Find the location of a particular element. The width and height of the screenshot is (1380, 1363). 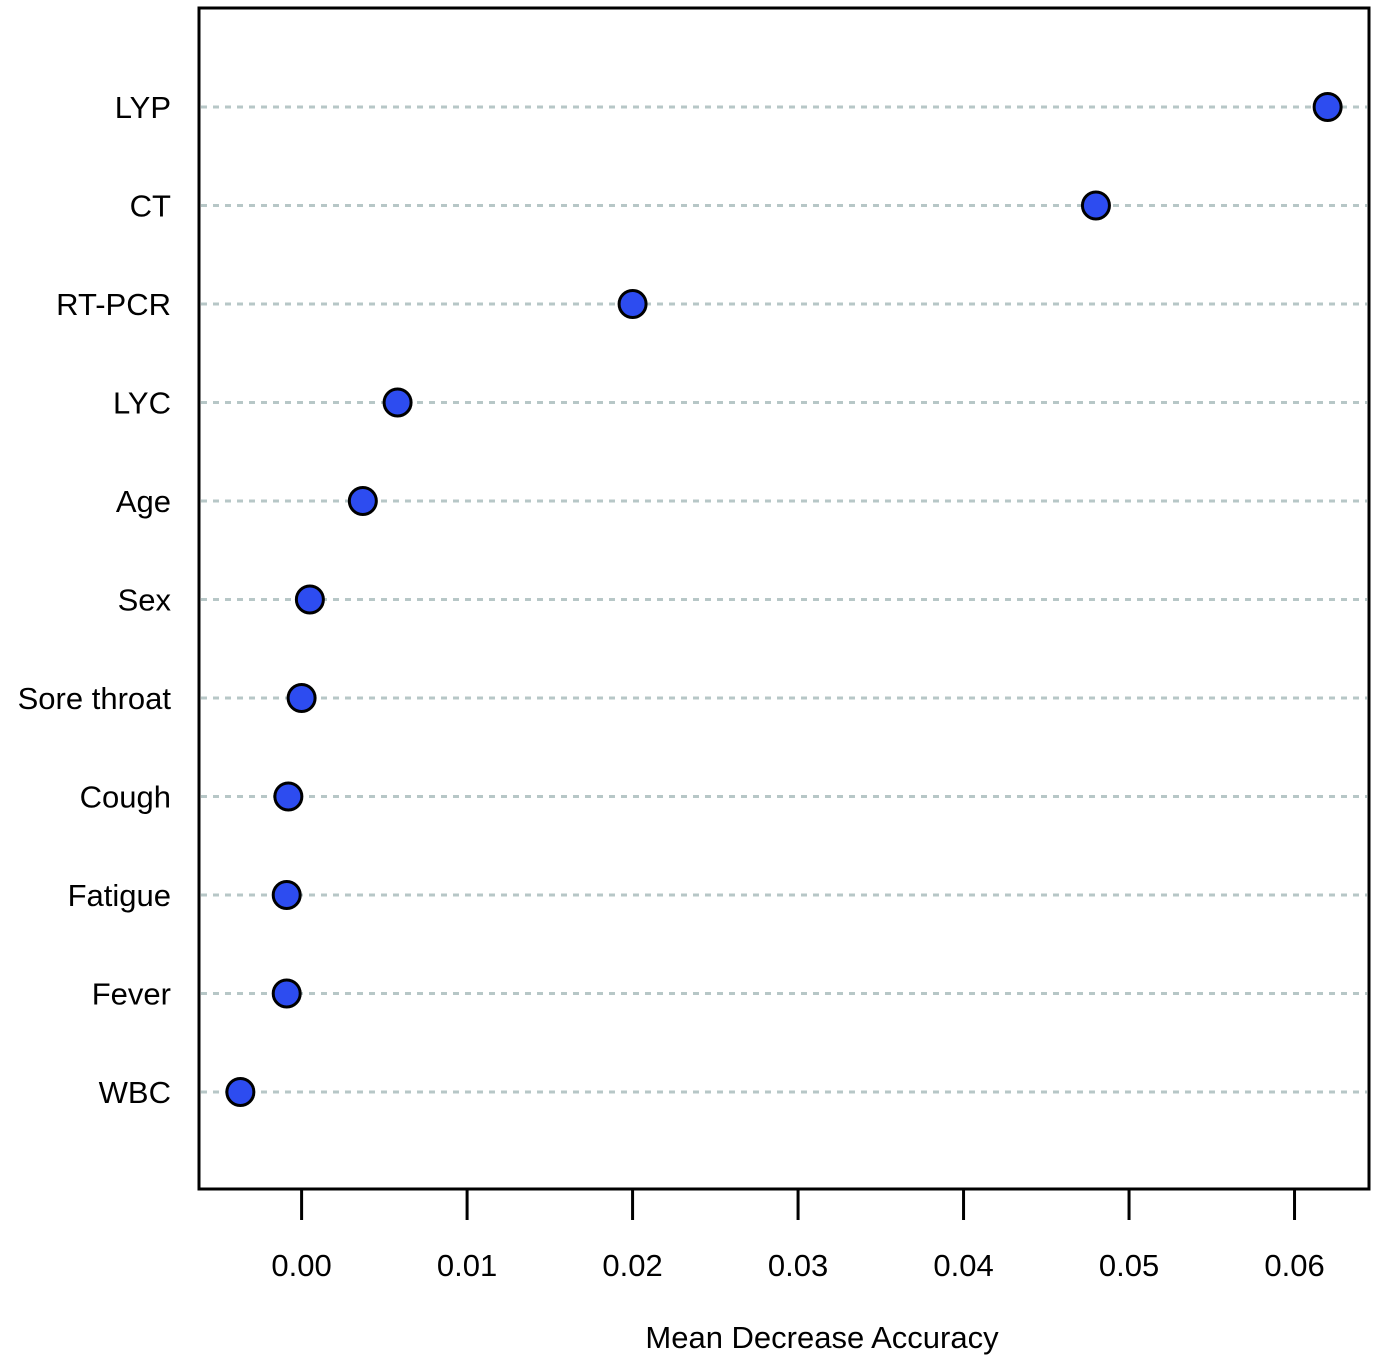

x-axis: 0.00 0.01 0.02 0.03 0.04 0.05 0.06 is located at coordinates (798, 1235).